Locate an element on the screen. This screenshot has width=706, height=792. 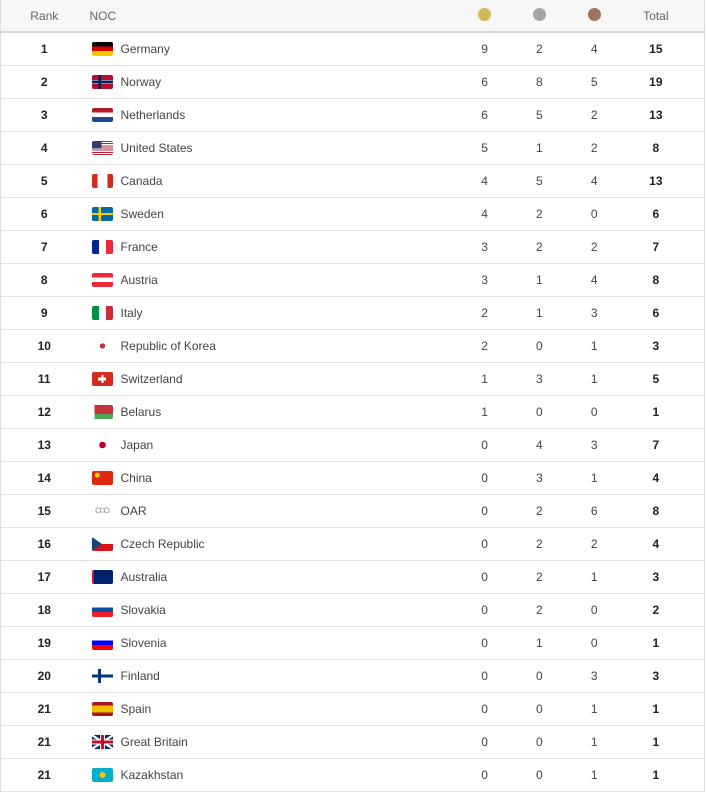
silver-count: 1 is located at coordinates (539, 642).